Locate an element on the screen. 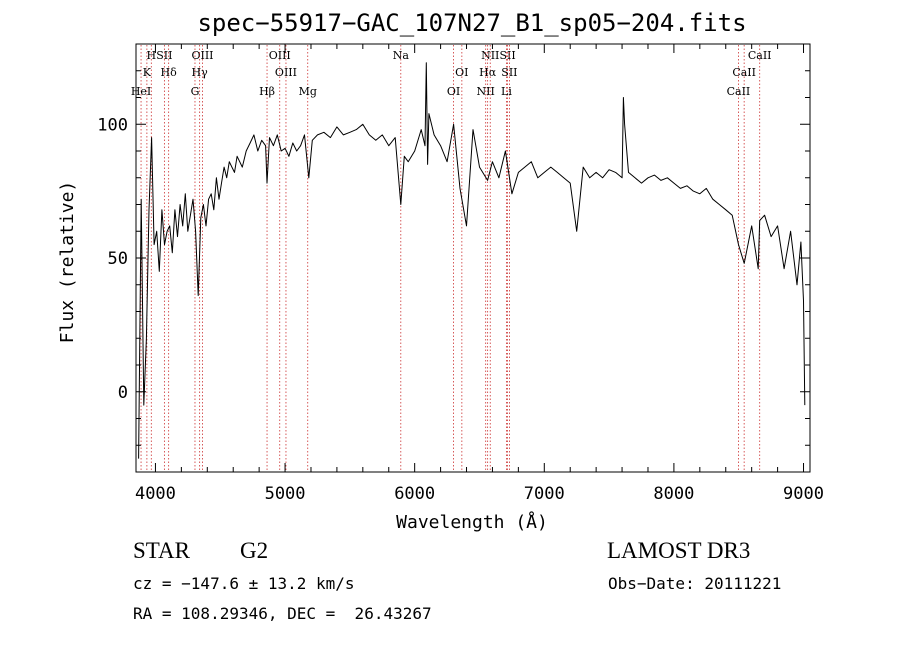  x-tick-label: 6000 is located at coordinates (414, 494).